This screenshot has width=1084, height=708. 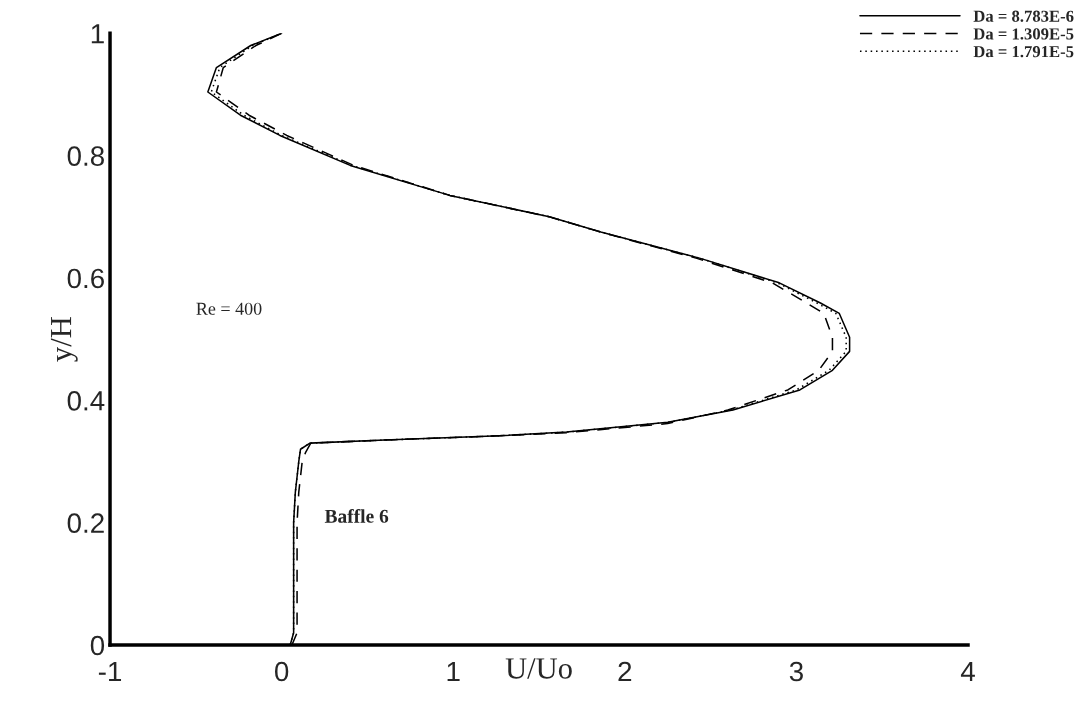 I want to click on x-tick-label: 4, so click(x=967, y=671).